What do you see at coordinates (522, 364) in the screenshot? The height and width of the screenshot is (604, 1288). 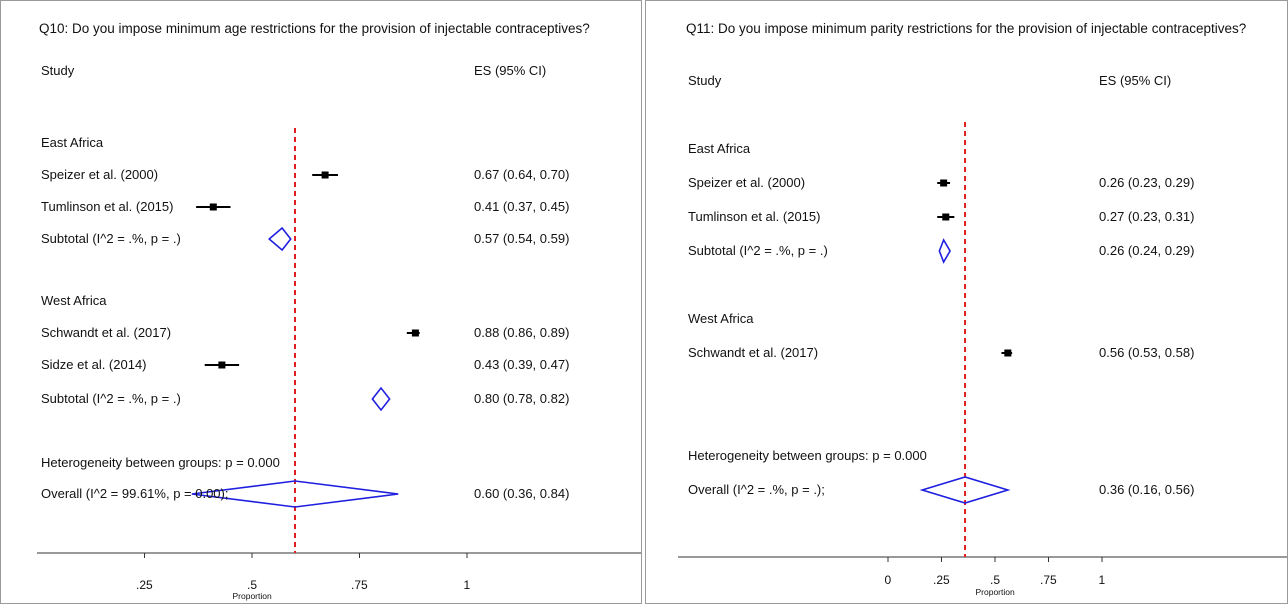 I see `es-ci-label: 0.43 (0.39, 0.47)` at bounding box center [522, 364].